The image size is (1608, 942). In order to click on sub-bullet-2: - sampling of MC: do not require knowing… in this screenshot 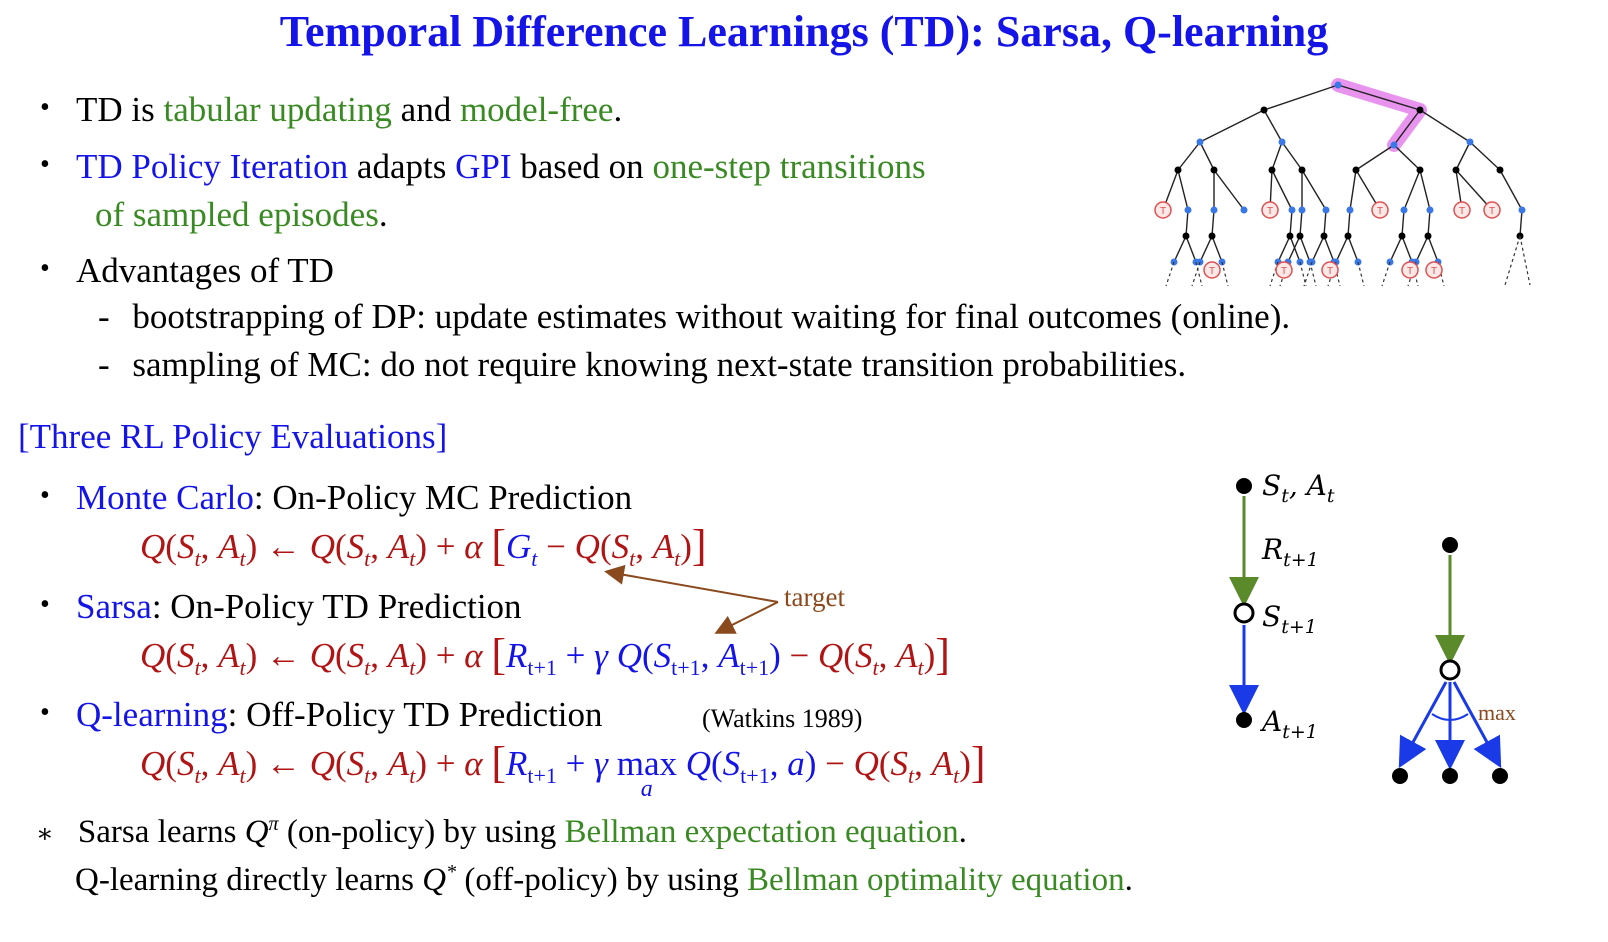, I will do `click(642, 365)`.